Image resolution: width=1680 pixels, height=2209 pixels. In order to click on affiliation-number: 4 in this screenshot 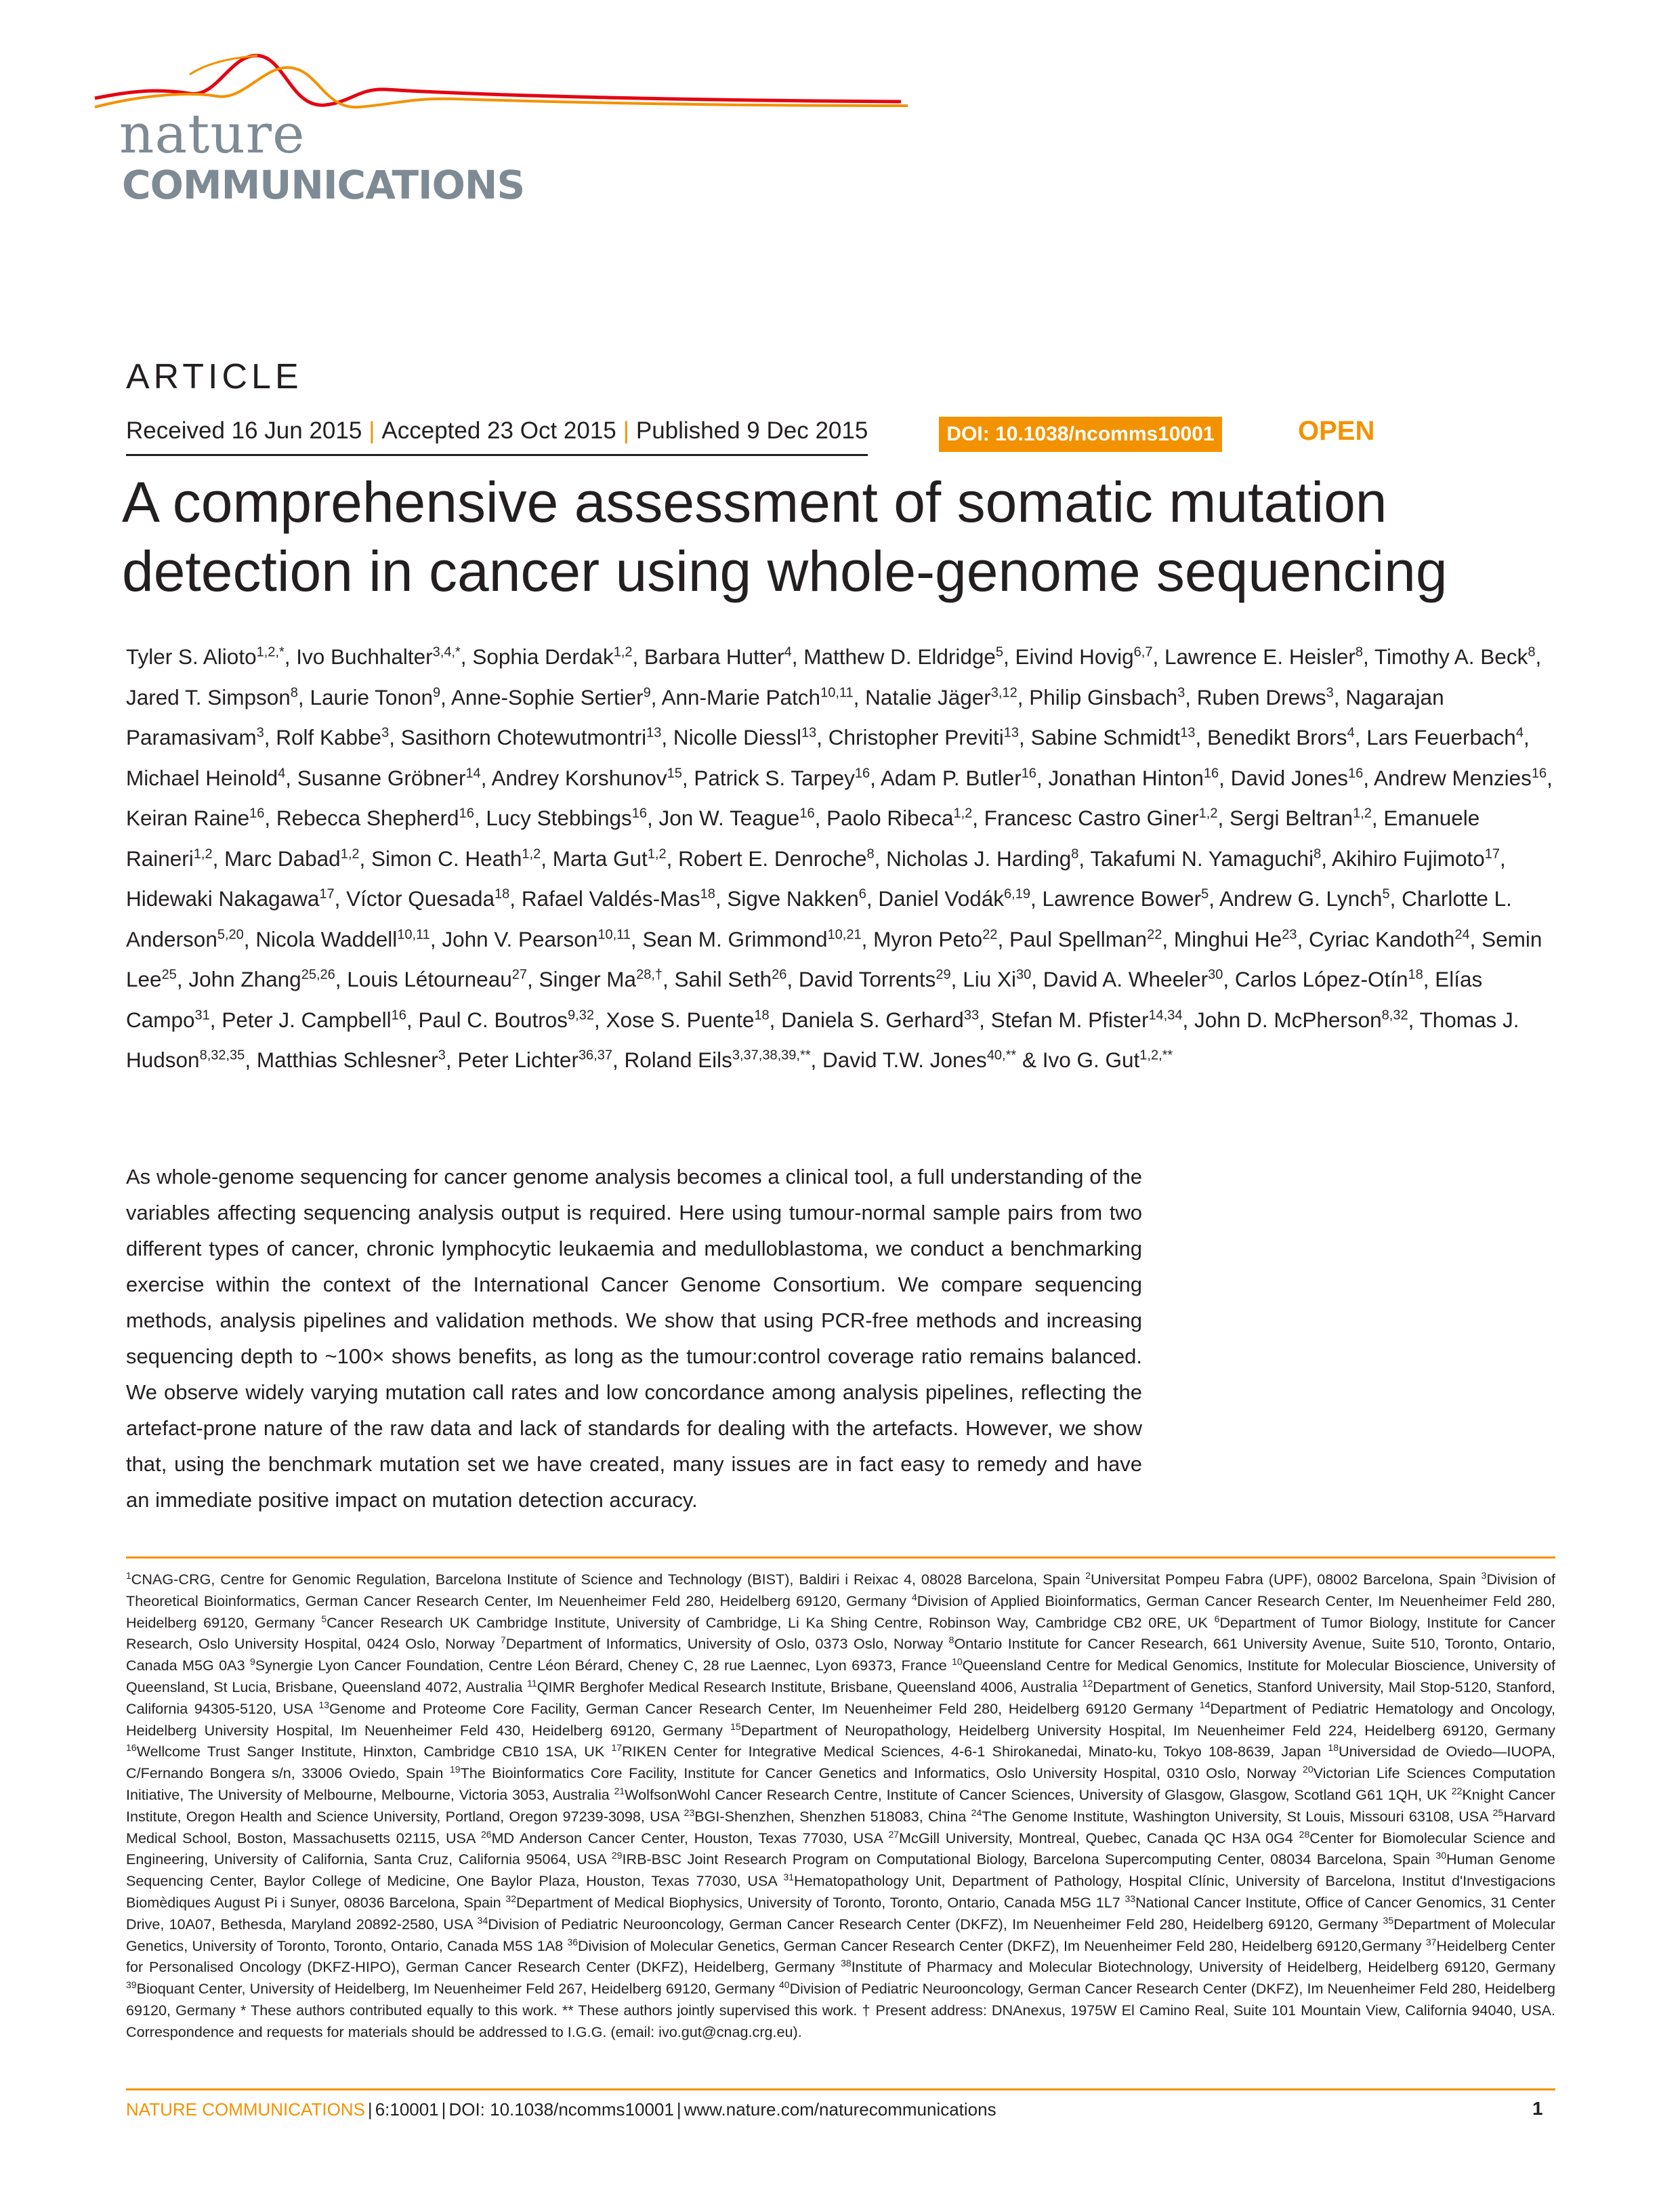, I will do `click(914, 1597)`.